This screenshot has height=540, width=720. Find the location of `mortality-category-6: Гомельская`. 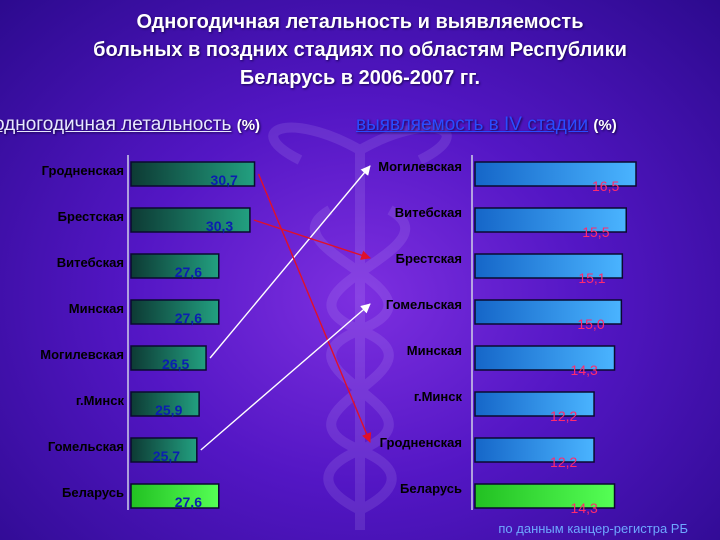

mortality-category-6: Гомельская is located at coordinates (85, 446).